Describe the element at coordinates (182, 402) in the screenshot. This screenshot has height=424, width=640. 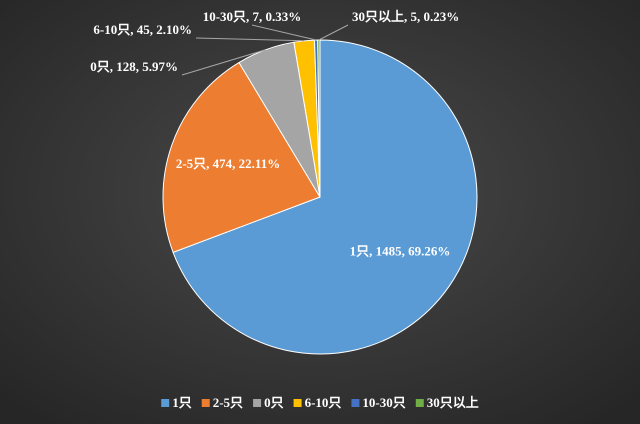
I see `legend-label: 1只` at that location.